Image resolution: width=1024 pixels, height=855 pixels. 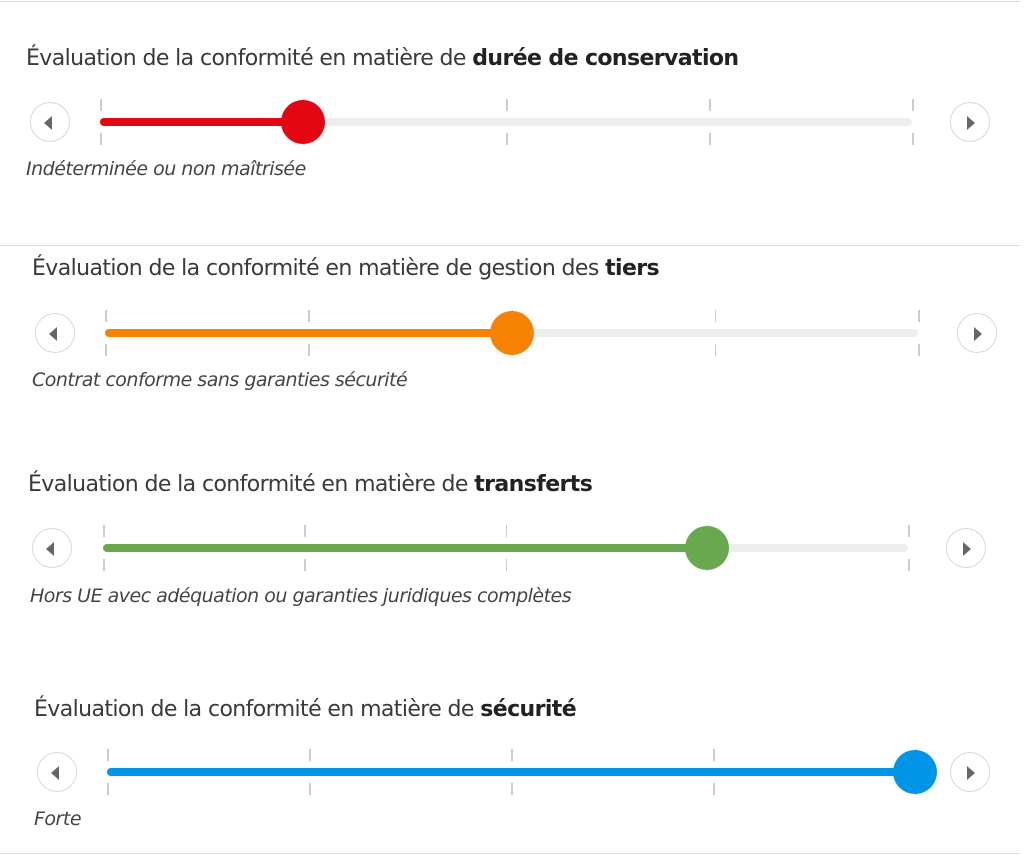 What do you see at coordinates (166, 169) in the screenshot?
I see `slider-value-label: Indéterminée ou non maîtrisée` at bounding box center [166, 169].